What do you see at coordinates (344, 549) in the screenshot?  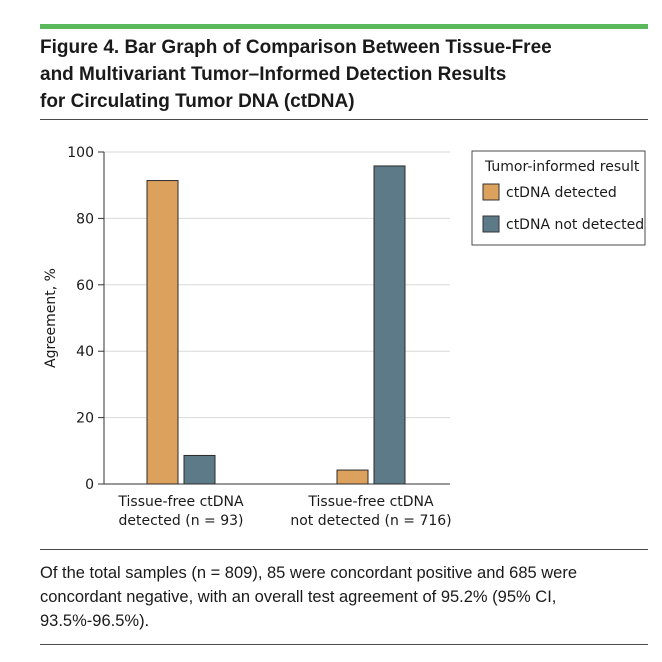 I see `caption-divider-top` at bounding box center [344, 549].